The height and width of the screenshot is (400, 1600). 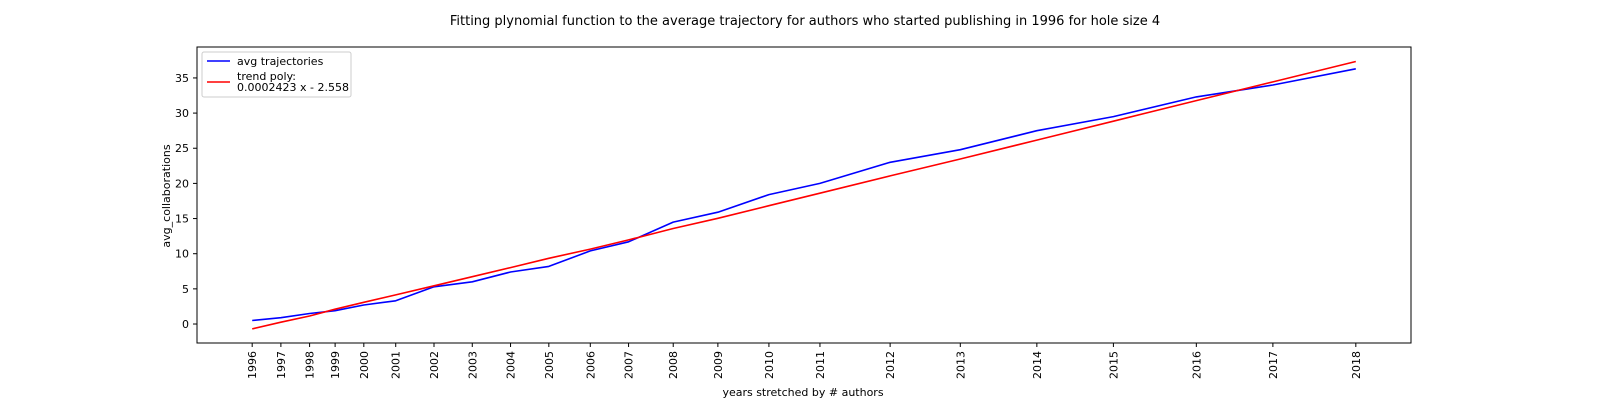 I want to click on x-tick-label: 2003, so click(x=472, y=365).